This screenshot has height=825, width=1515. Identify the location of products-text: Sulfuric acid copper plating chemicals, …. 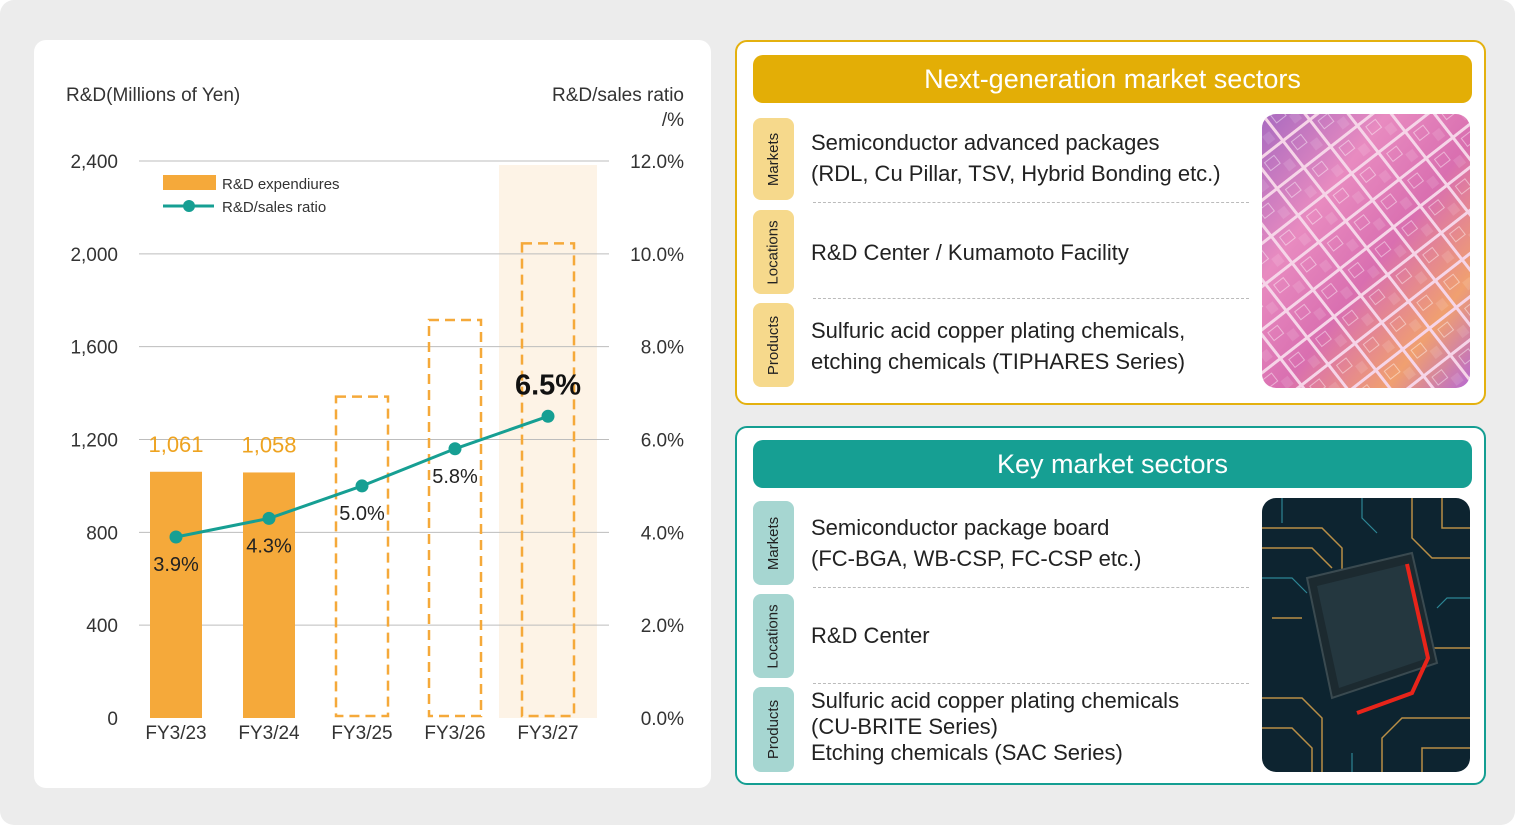
(998, 346).